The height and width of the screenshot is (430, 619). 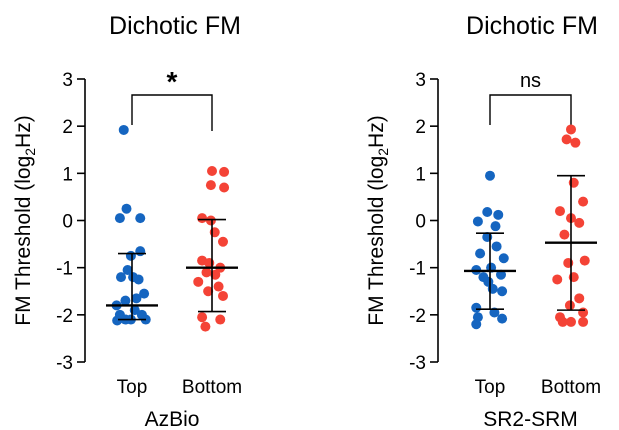 What do you see at coordinates (172, 419) in the screenshot?
I see `x-axis-label: AzBio` at bounding box center [172, 419].